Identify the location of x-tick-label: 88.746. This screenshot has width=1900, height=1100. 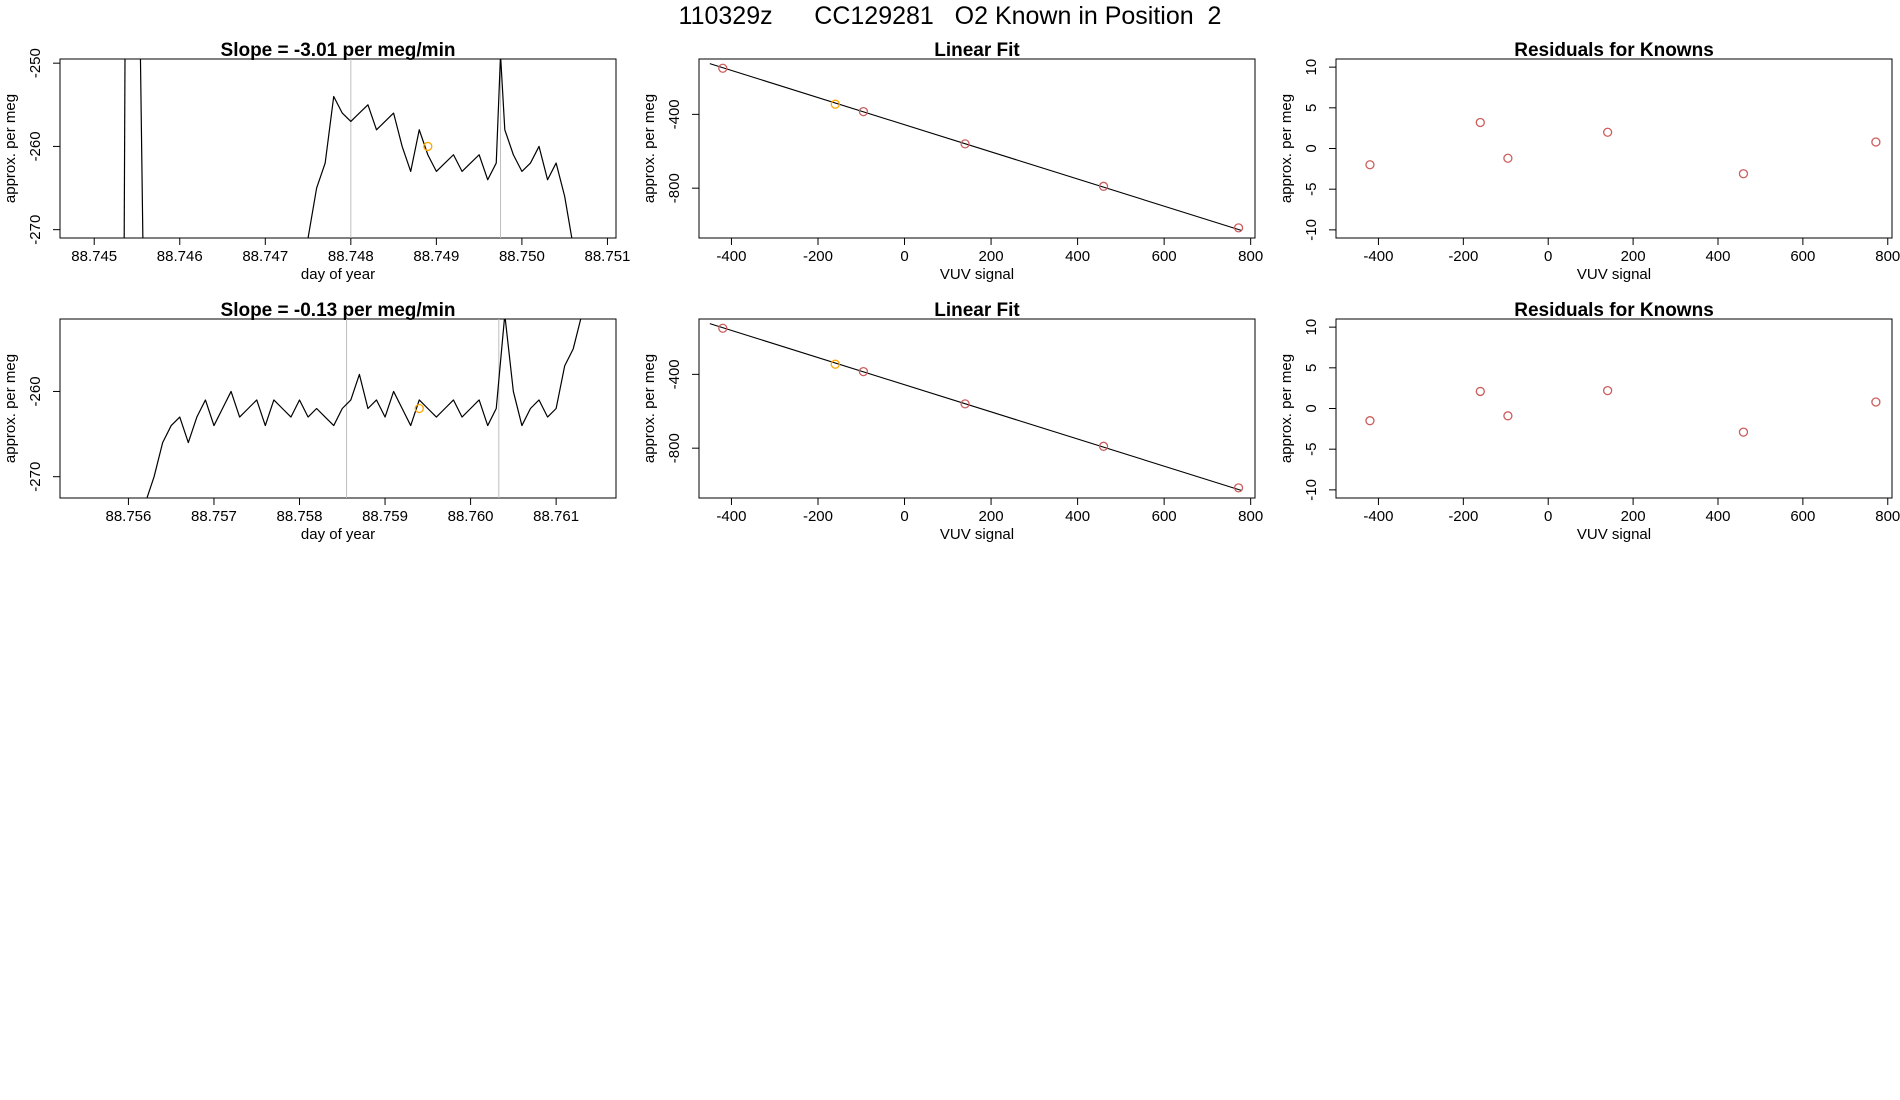
(180, 256).